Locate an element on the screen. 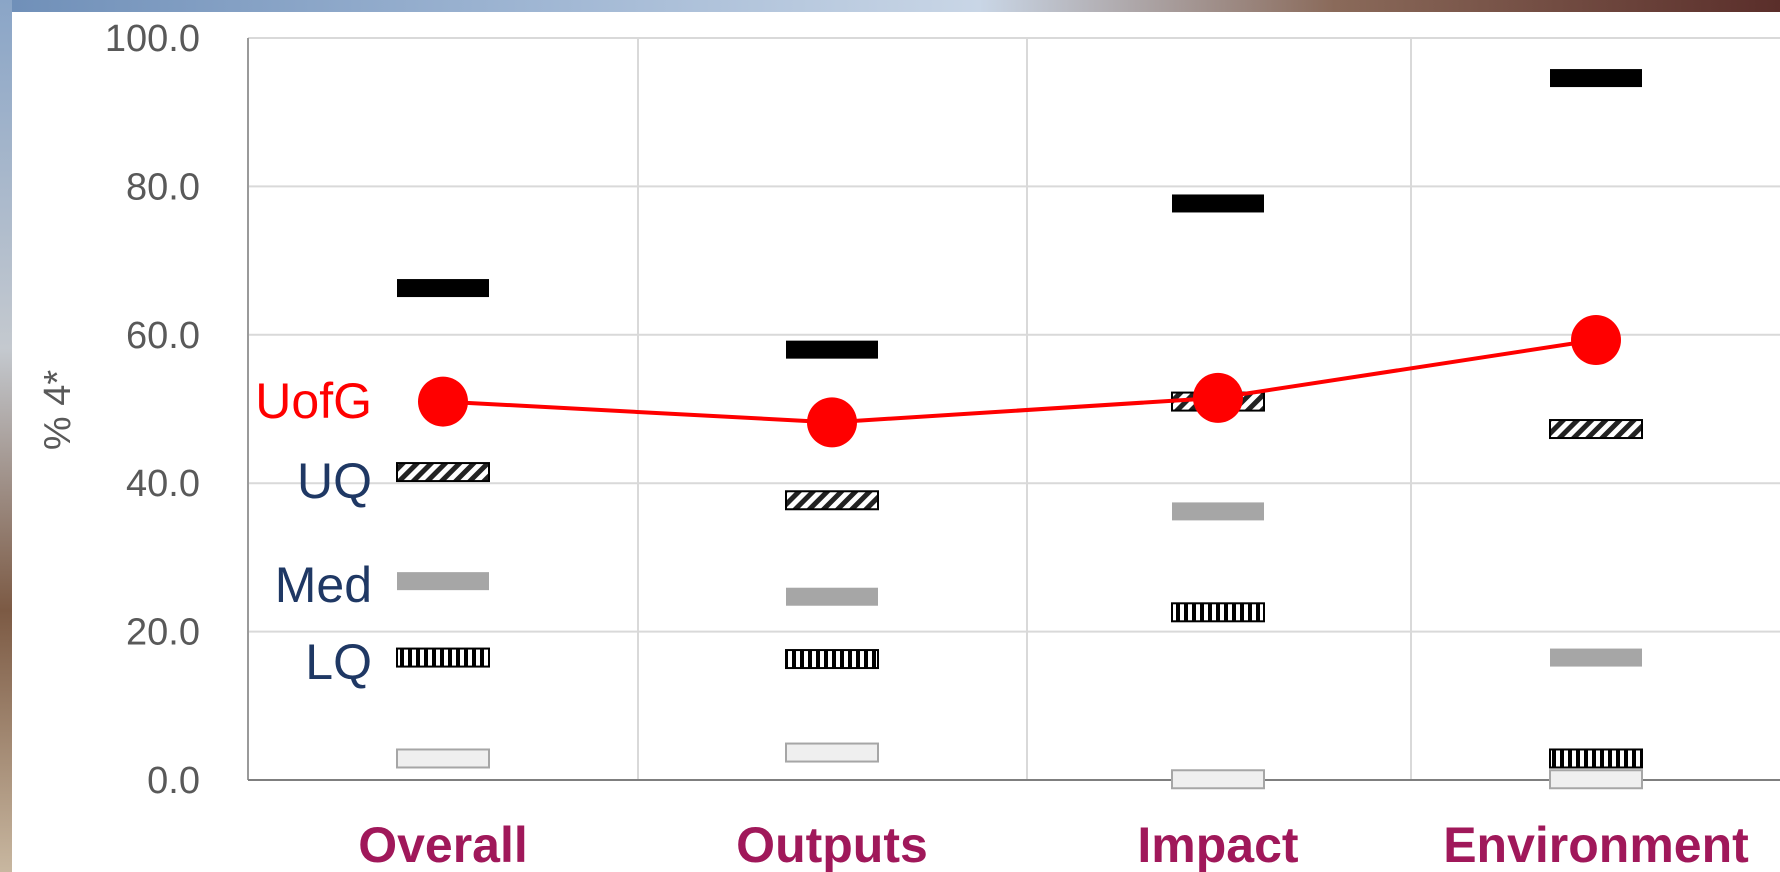 This screenshot has width=1780, height=872. series-labels: UofG UQ Med LQ is located at coordinates (313, 531).